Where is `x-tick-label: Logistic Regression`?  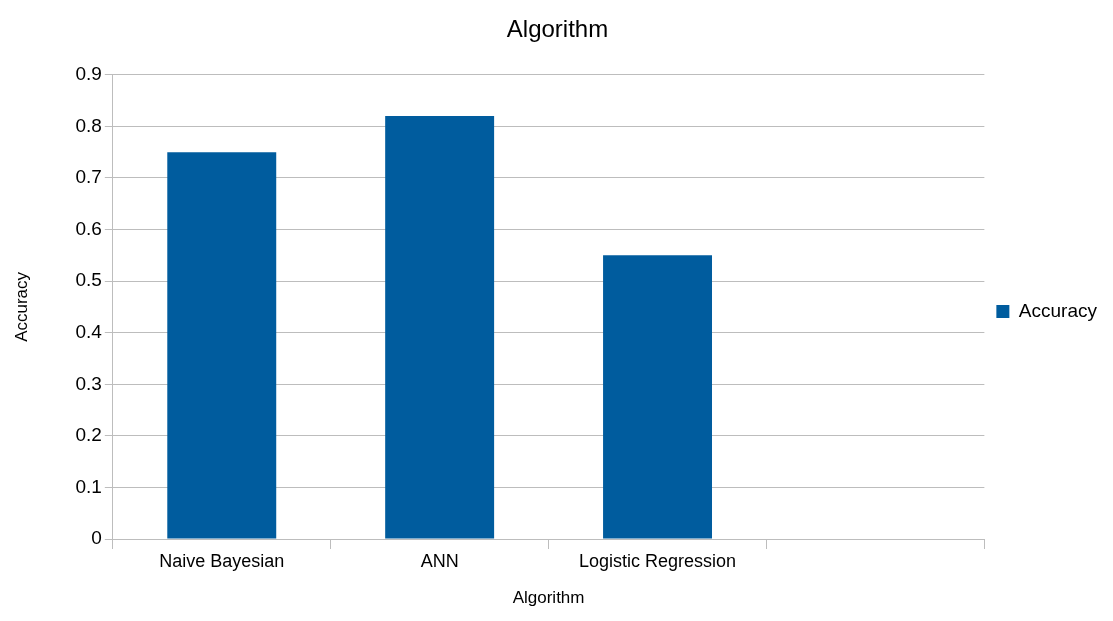
x-tick-label: Logistic Regression is located at coordinates (657, 560).